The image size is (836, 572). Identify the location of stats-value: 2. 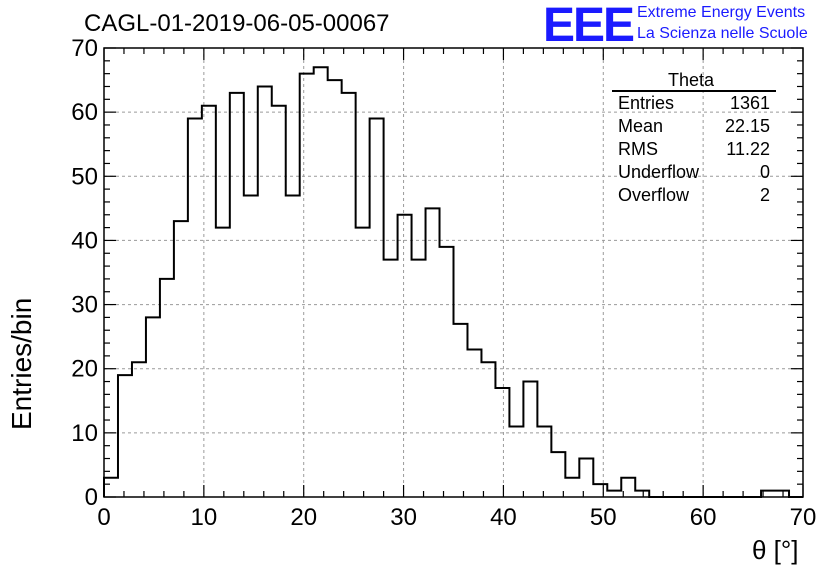
(764, 195).